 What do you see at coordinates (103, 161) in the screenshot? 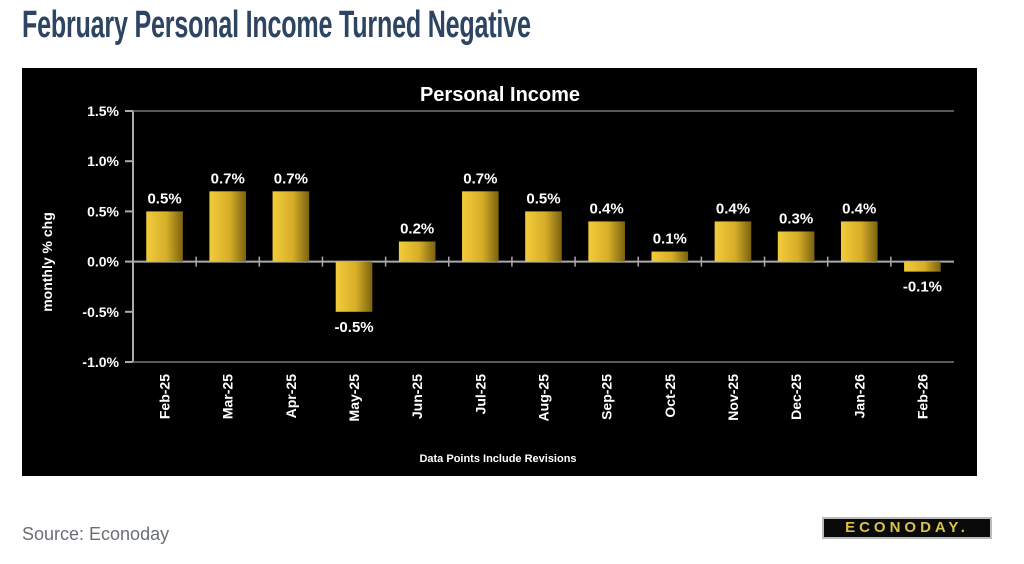
I see `y-tick-label: 1.0%` at bounding box center [103, 161].